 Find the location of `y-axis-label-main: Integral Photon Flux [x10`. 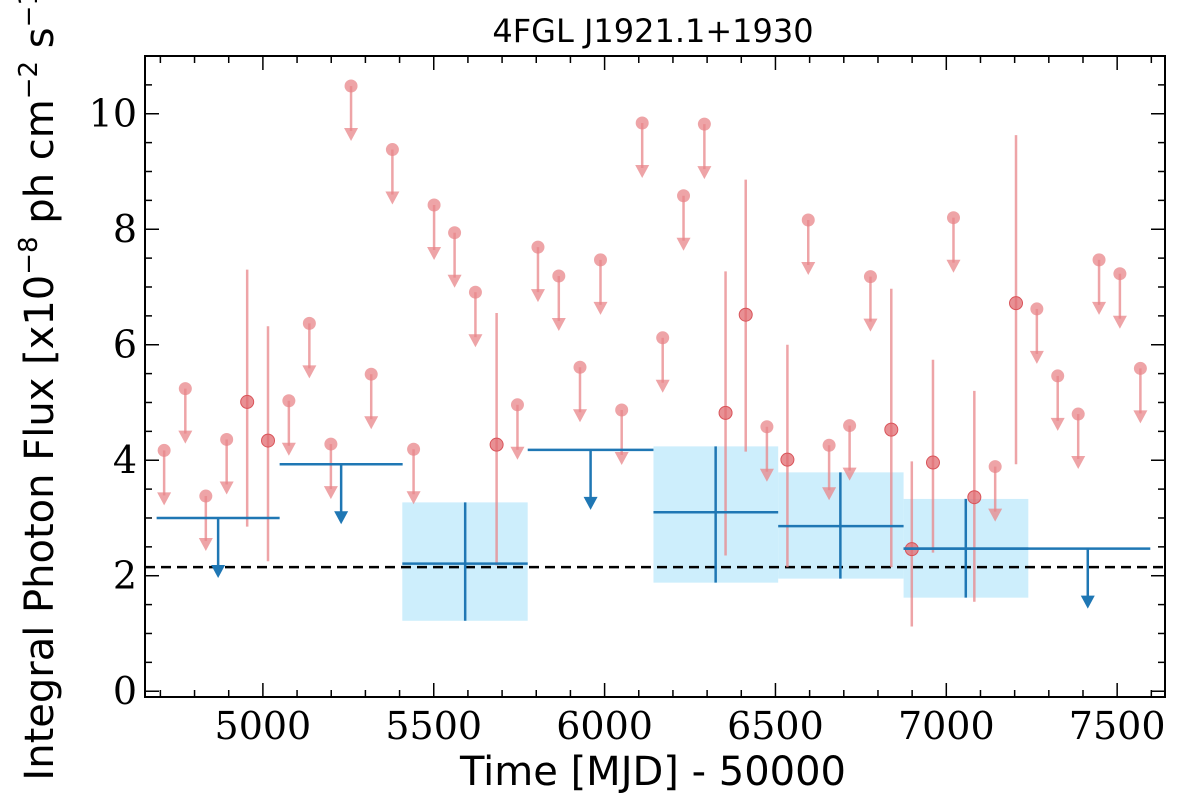

y-axis-label-main: Integral Photon Flux [x10 is located at coordinates (40, 528).